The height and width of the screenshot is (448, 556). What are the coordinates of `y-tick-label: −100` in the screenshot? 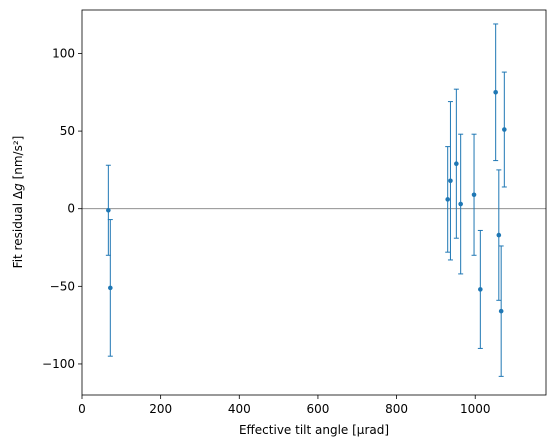 It's located at (58, 364).